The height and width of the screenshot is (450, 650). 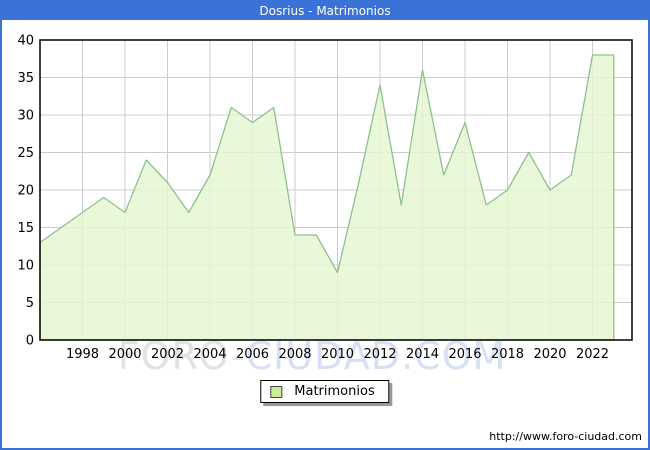 I want to click on svg-text: 40, so click(x=25, y=41).